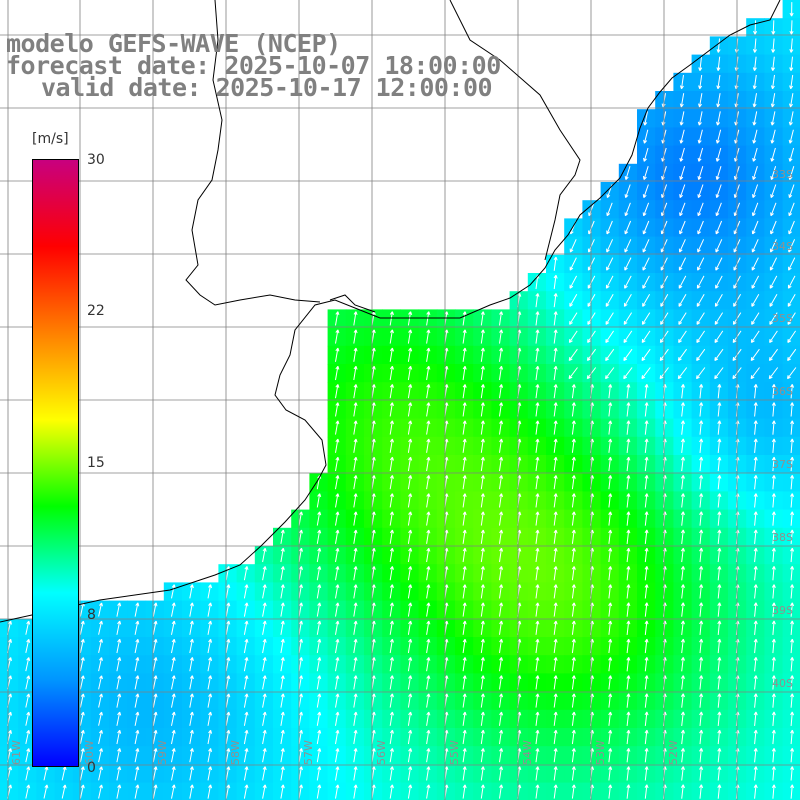  I want to click on legend-tick-0: 0, so click(91, 768).